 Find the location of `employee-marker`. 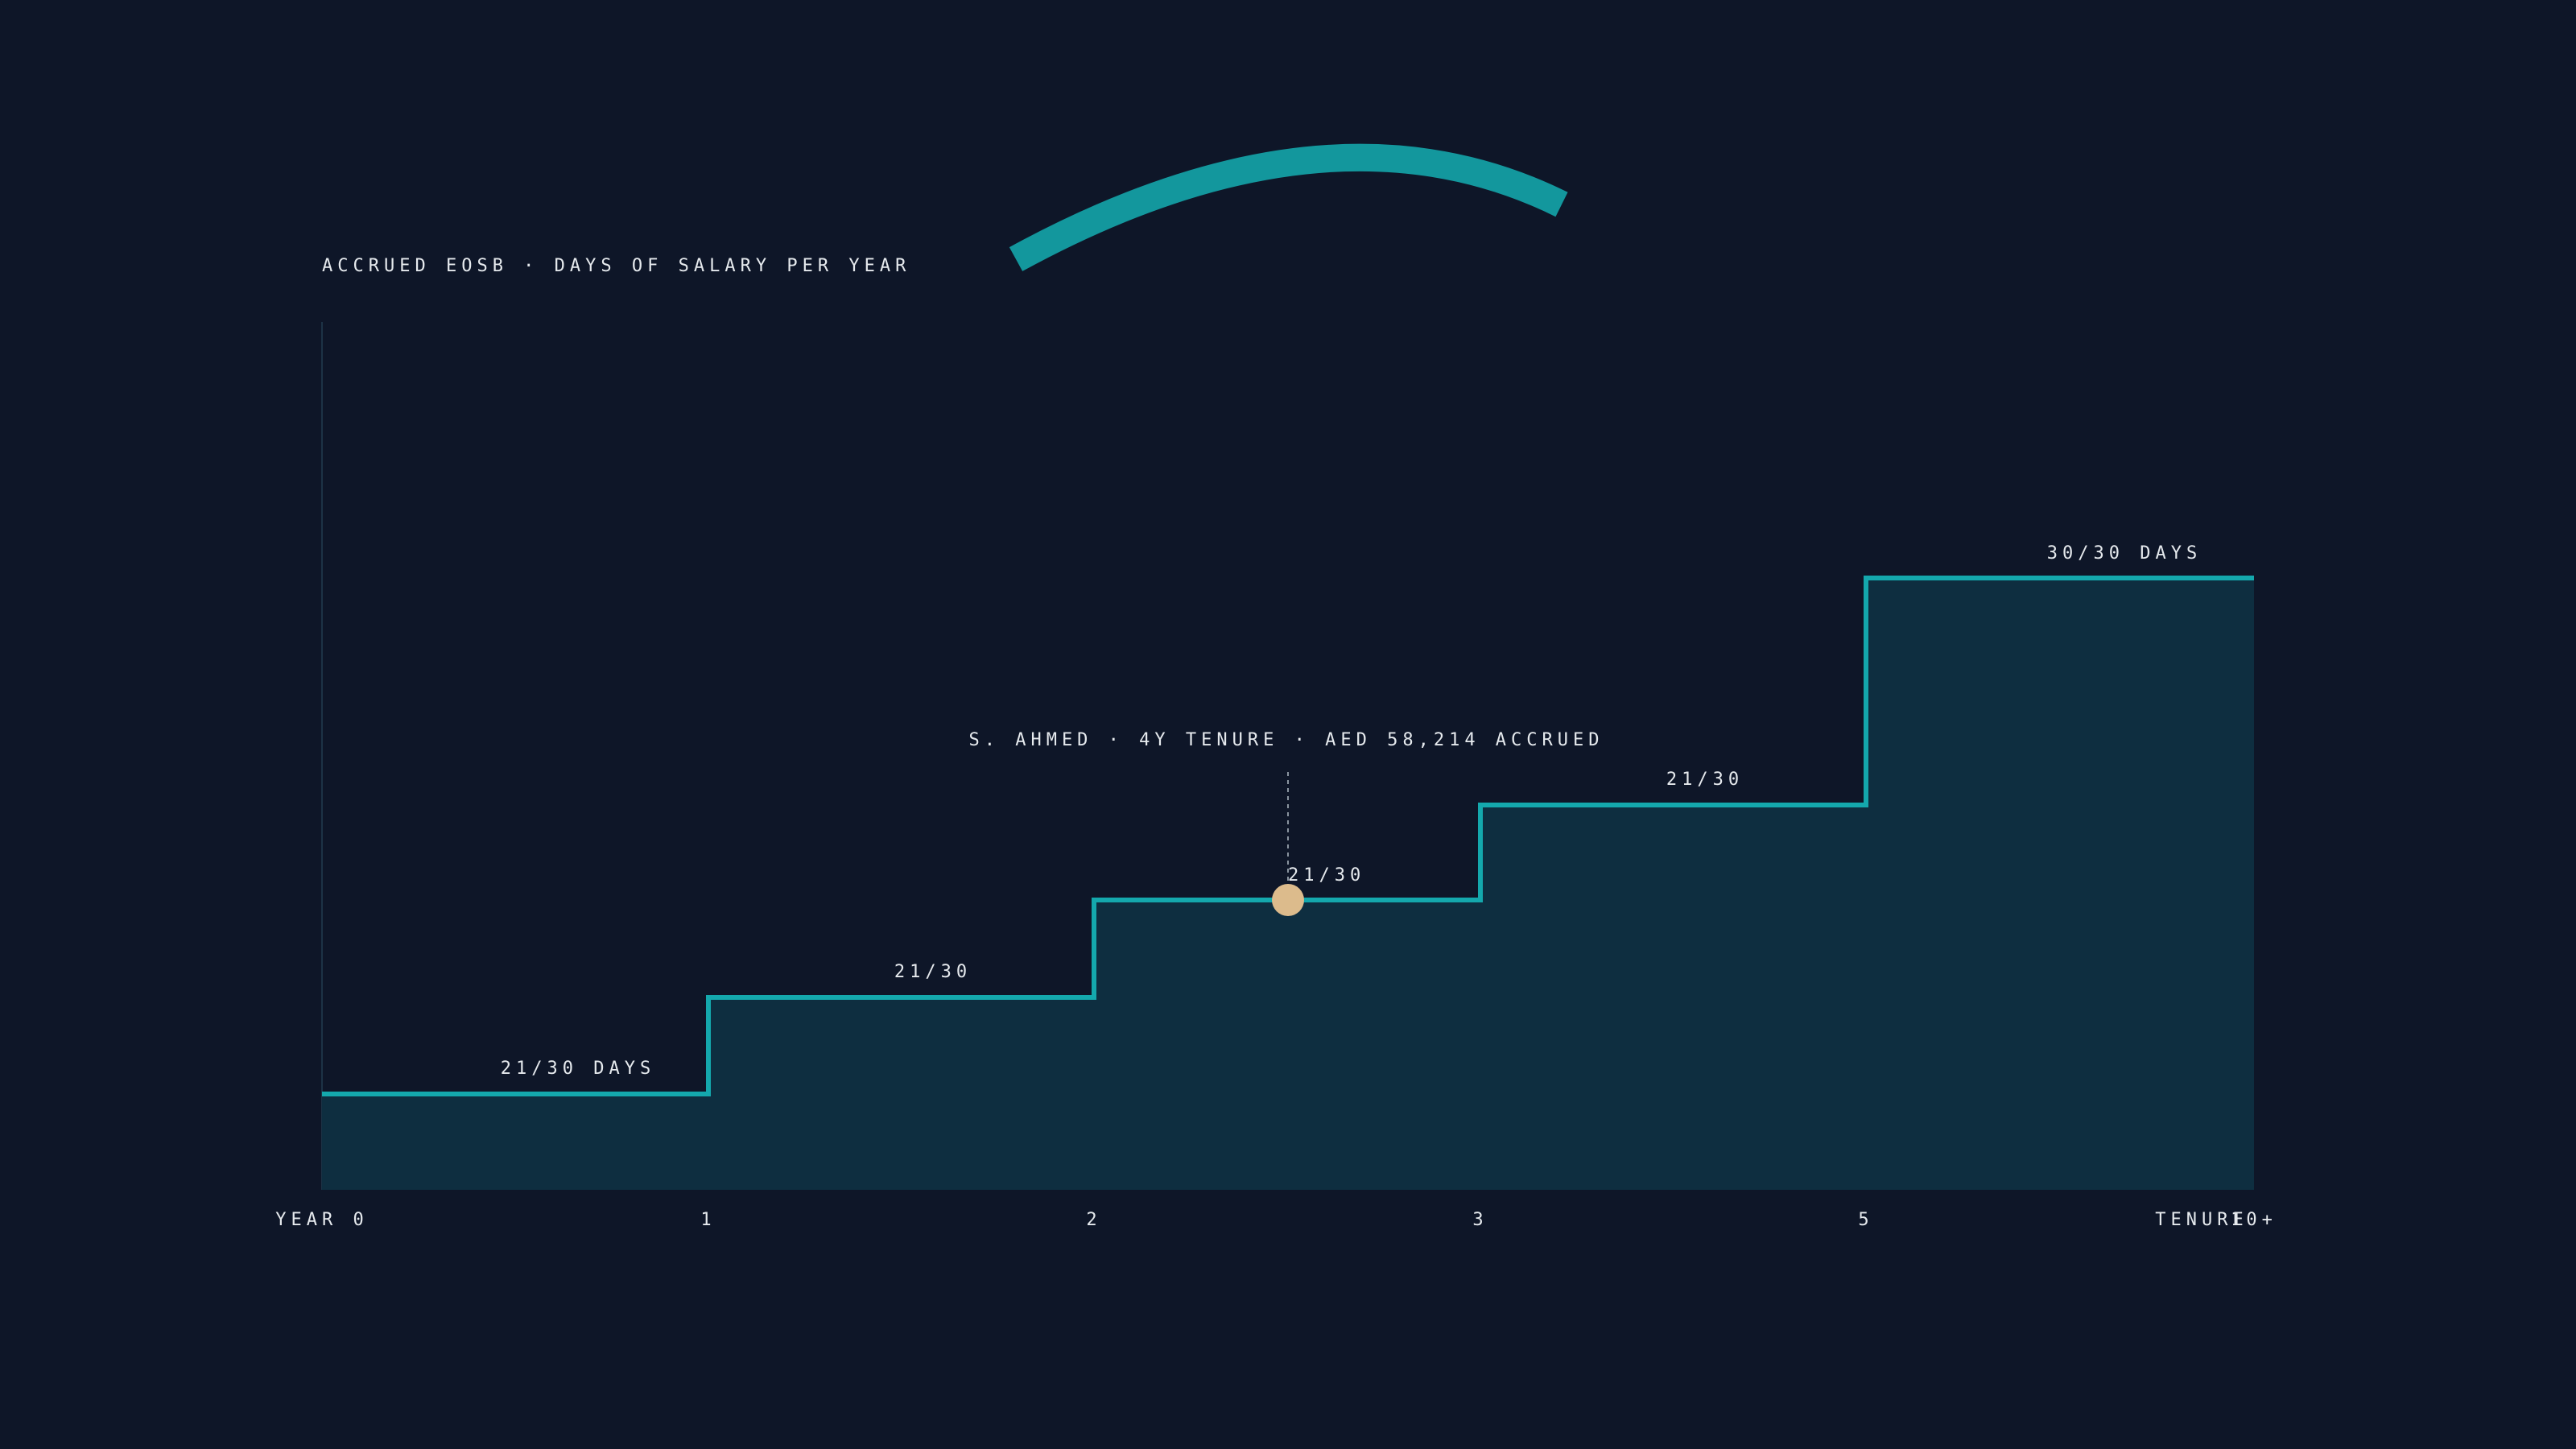

employee-marker is located at coordinates (1288, 900).